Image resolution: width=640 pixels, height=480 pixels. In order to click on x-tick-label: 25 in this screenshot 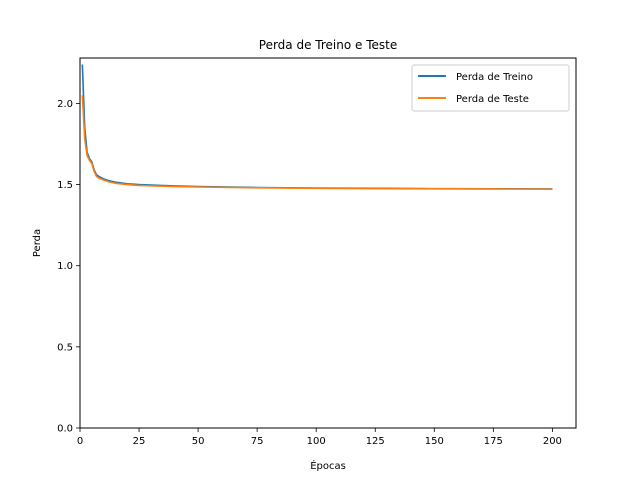, I will do `click(139, 441)`.